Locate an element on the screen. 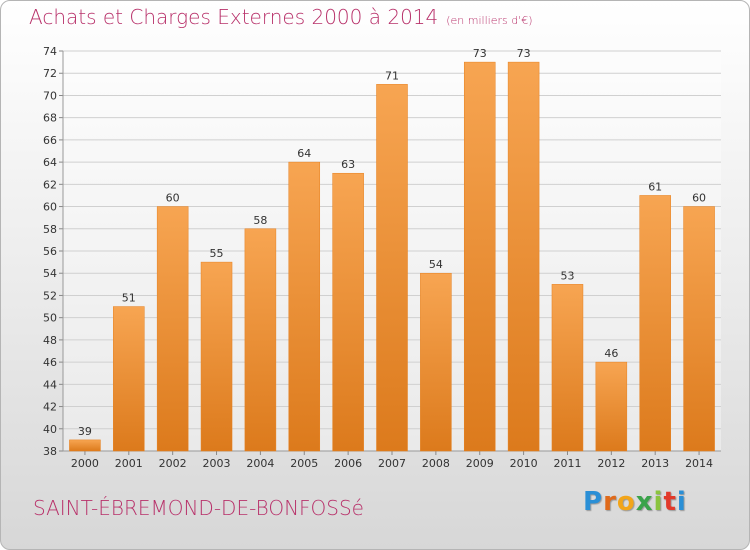 The image size is (750, 550). x-tick-label: 2013 is located at coordinates (655, 463).